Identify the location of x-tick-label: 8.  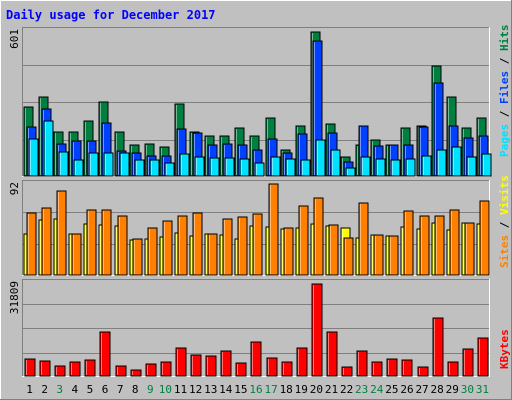
(135, 389).